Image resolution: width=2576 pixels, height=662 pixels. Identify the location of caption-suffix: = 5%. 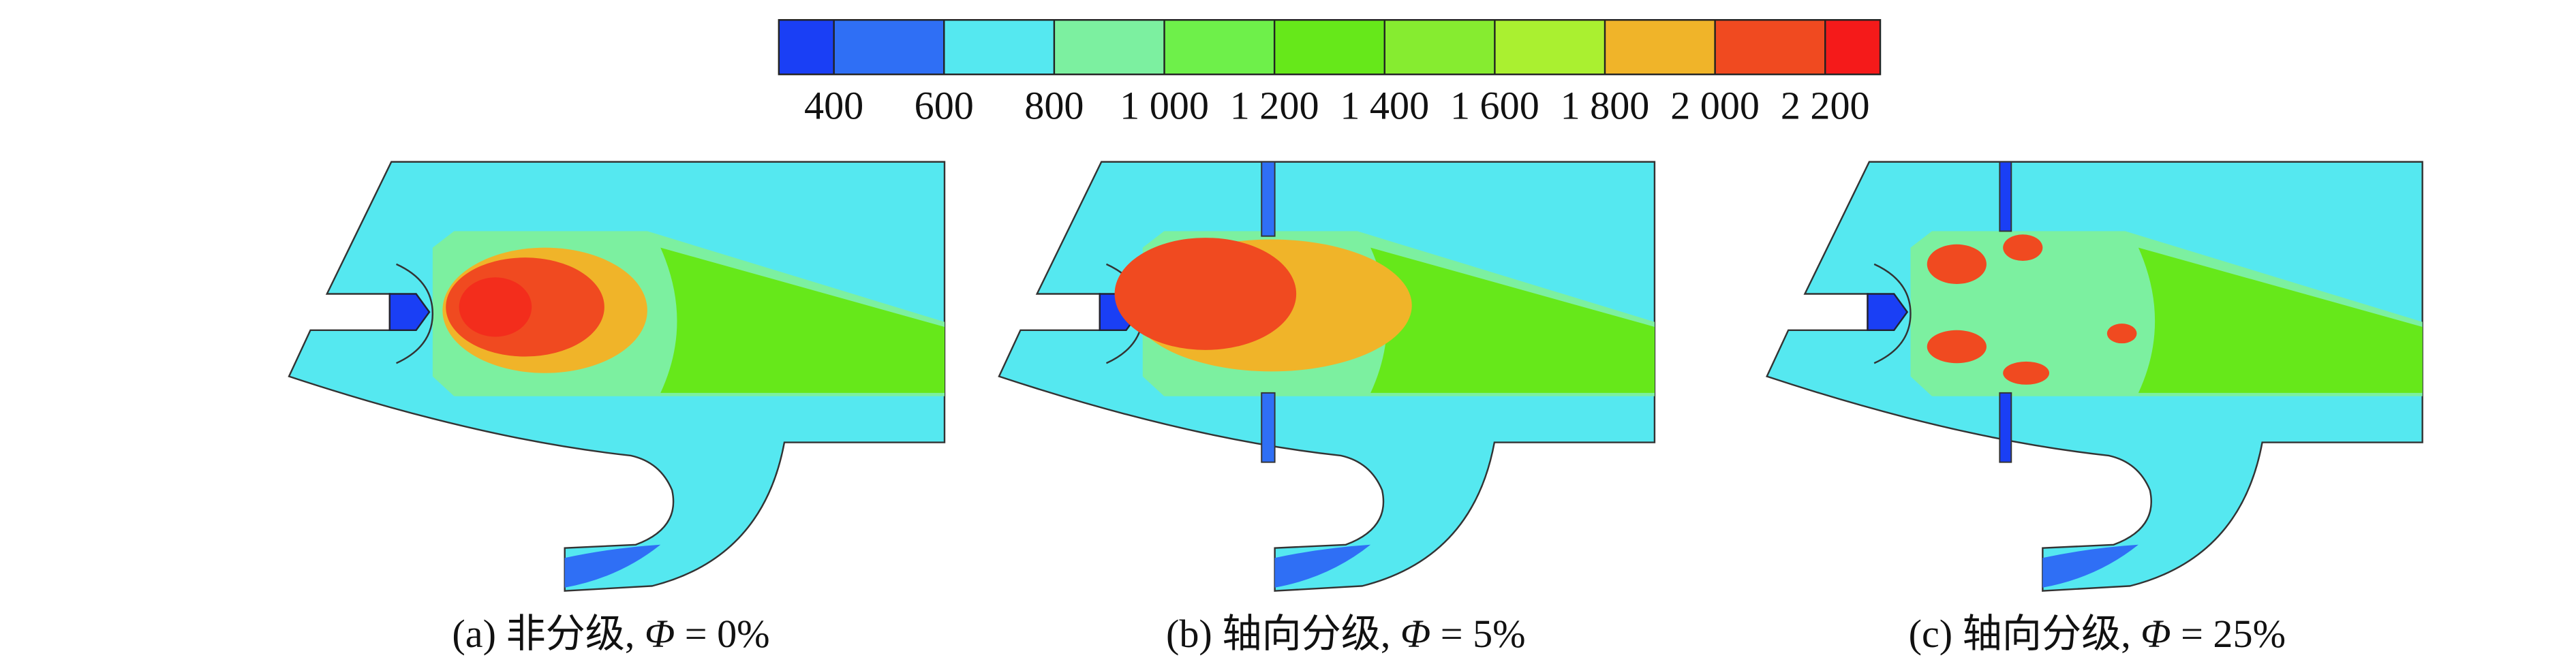
(1477, 634).